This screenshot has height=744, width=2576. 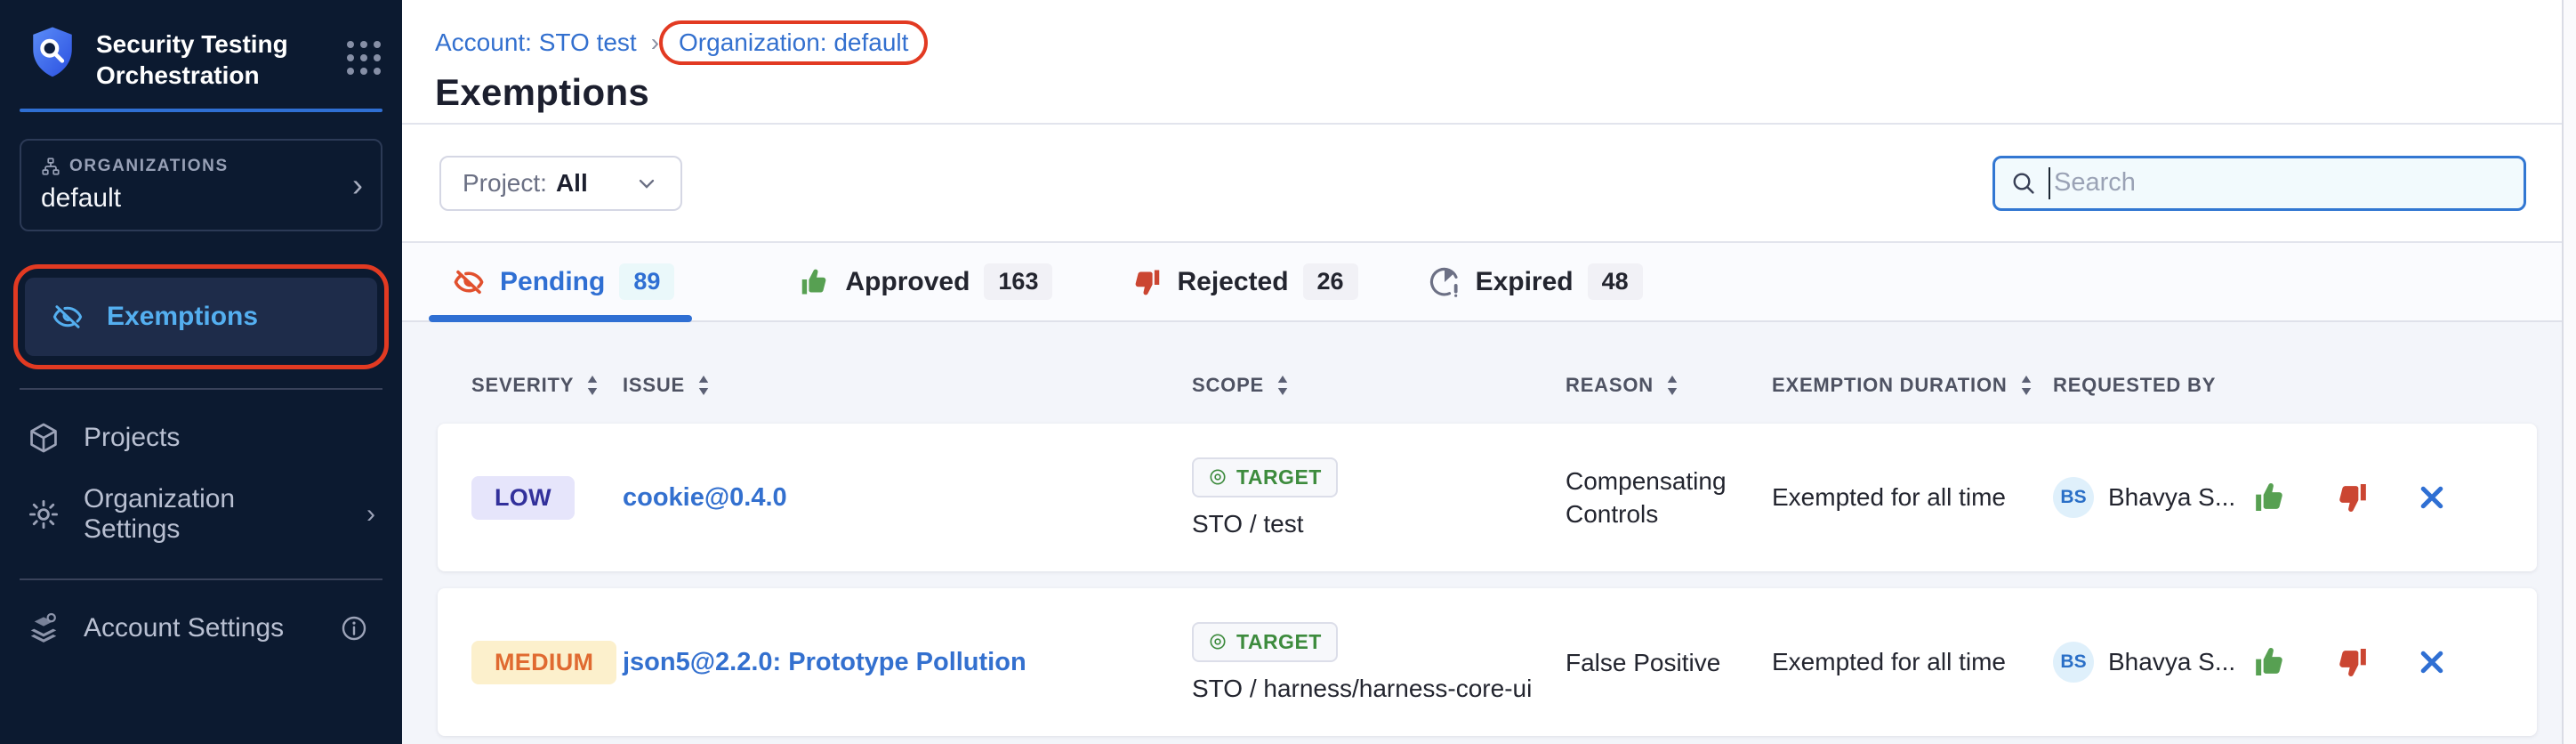 I want to click on column-header-scope: SCOPE, so click(x=1379, y=385).